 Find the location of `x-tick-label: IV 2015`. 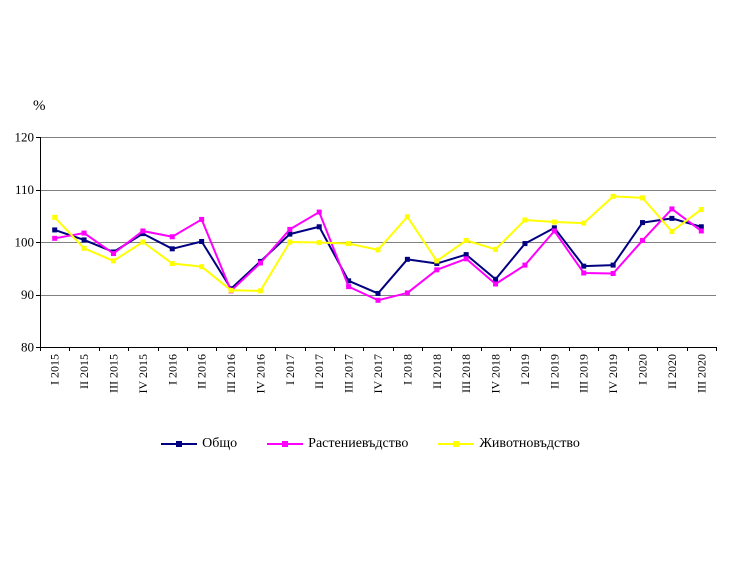

x-tick-label: IV 2015 is located at coordinates (143, 373).